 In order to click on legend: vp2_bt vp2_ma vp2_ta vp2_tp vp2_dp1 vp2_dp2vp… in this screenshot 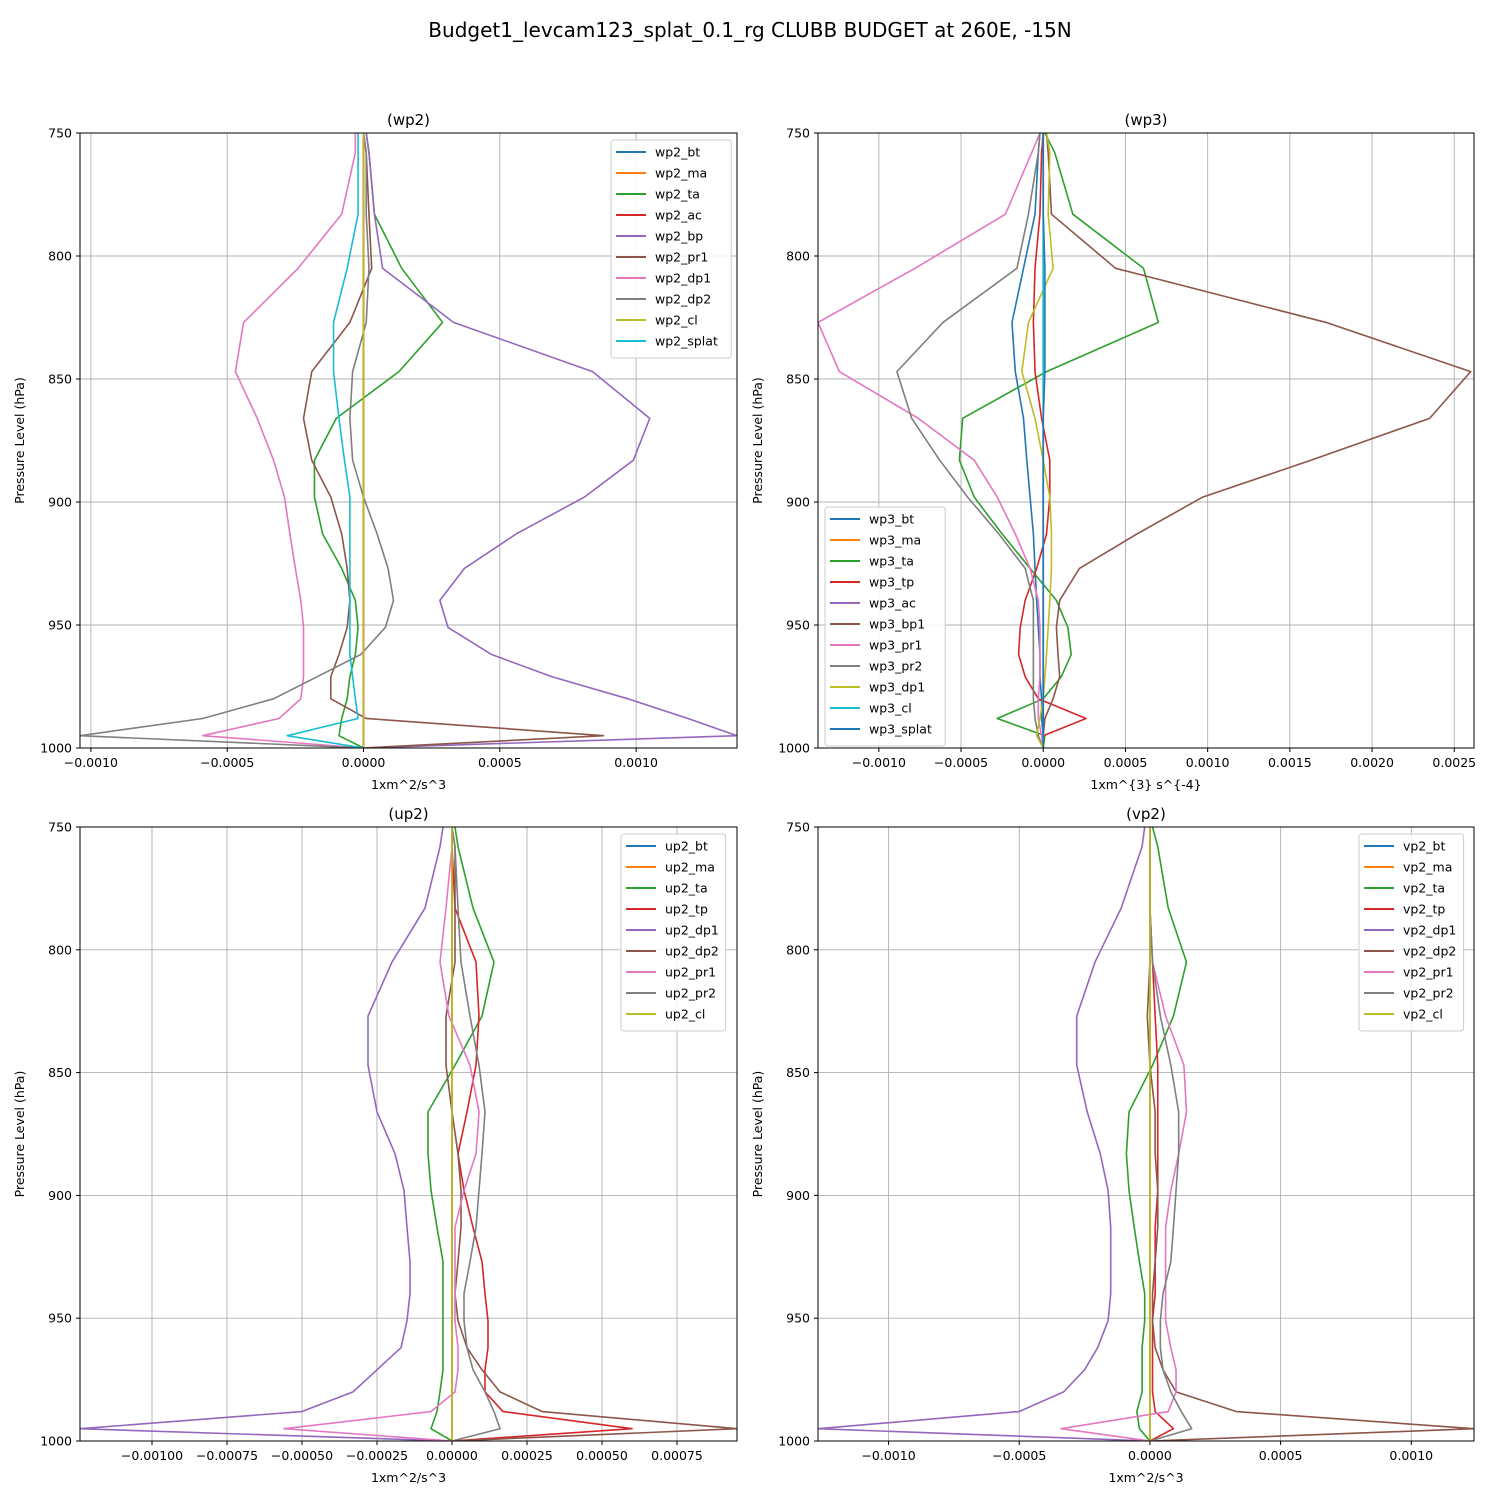, I will do `click(1411, 932)`.